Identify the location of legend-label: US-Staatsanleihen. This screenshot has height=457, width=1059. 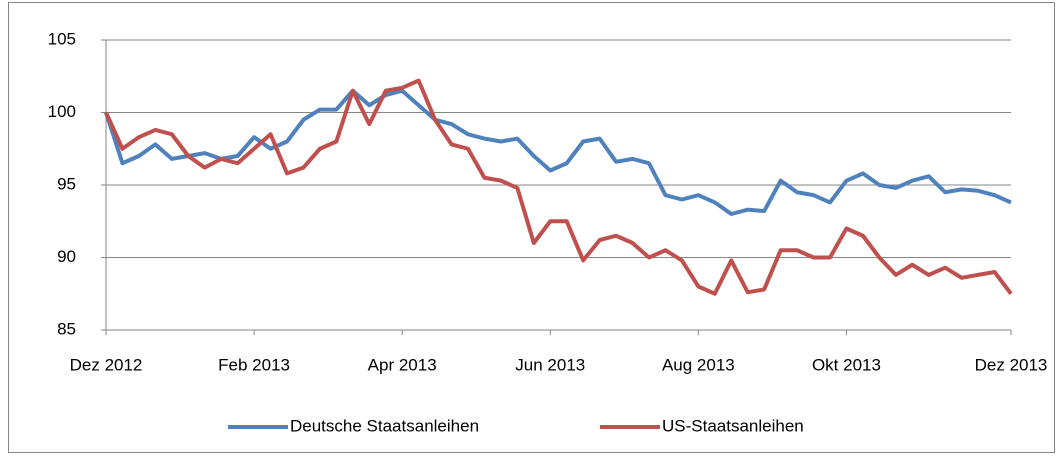
(733, 425).